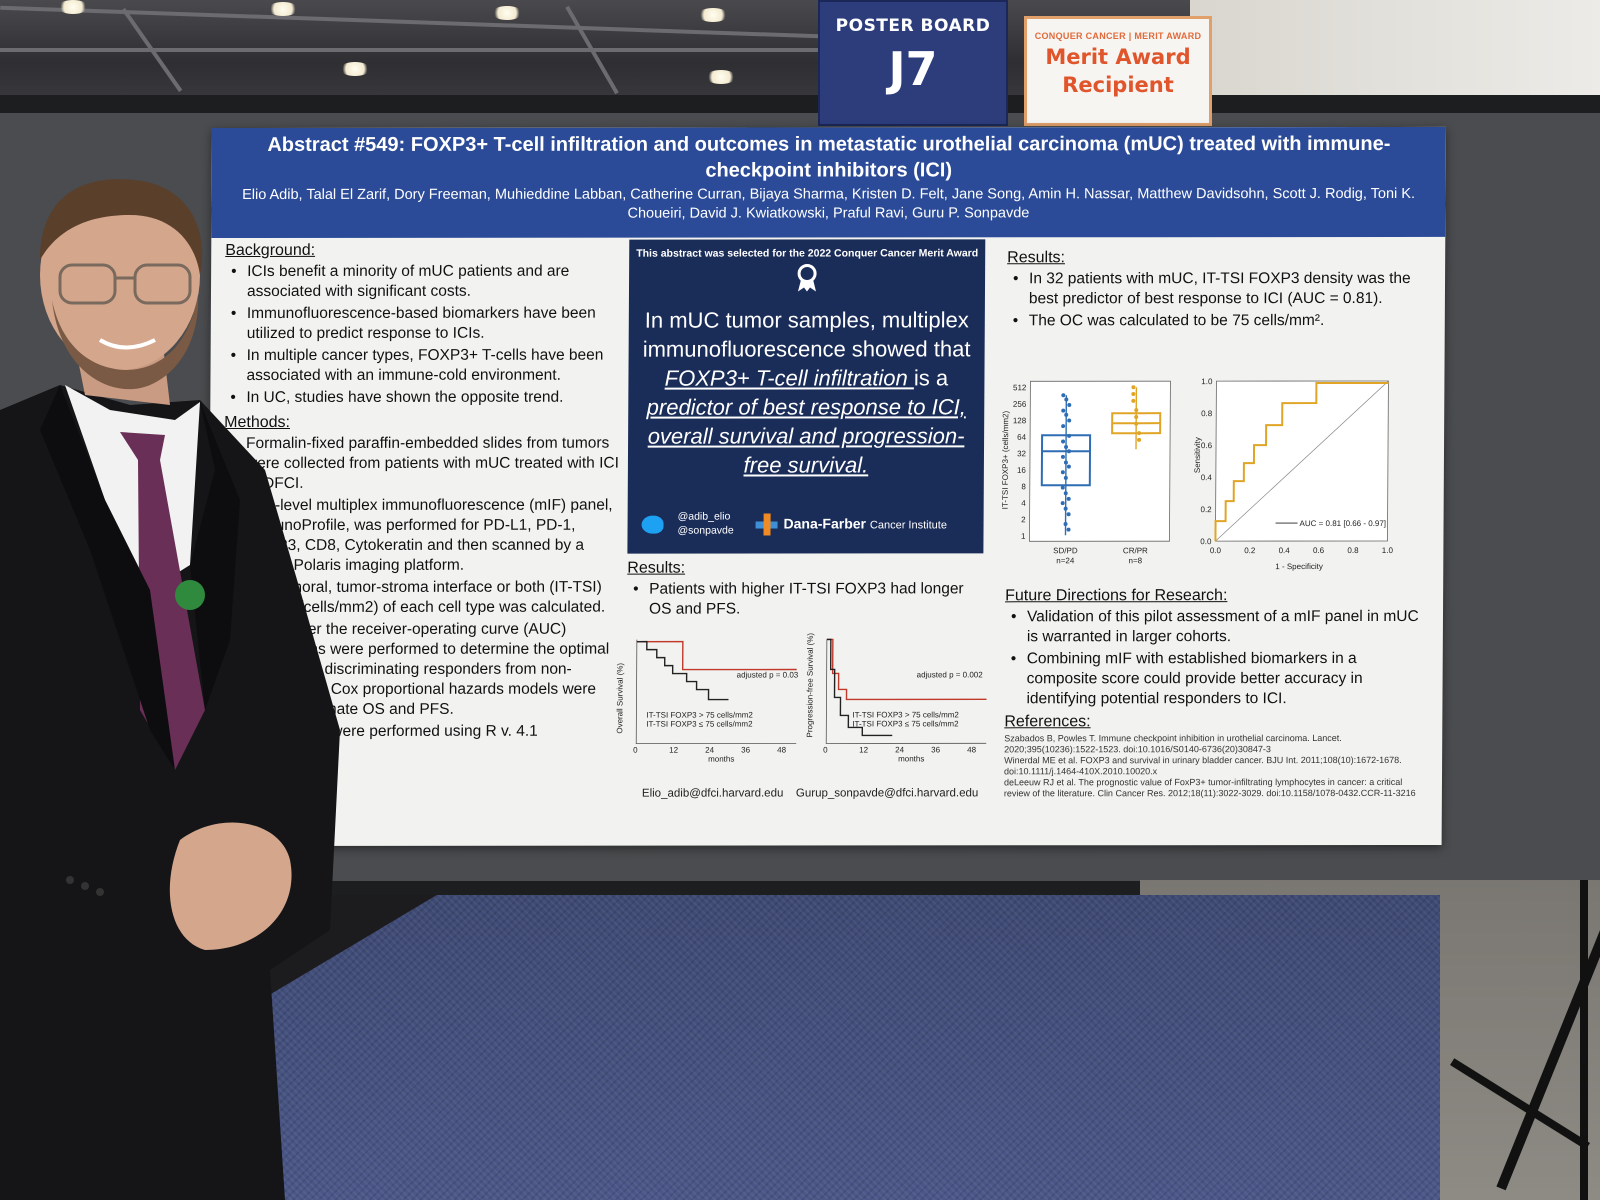  I want to click on boxplot-ytick: 32, so click(1022, 453).